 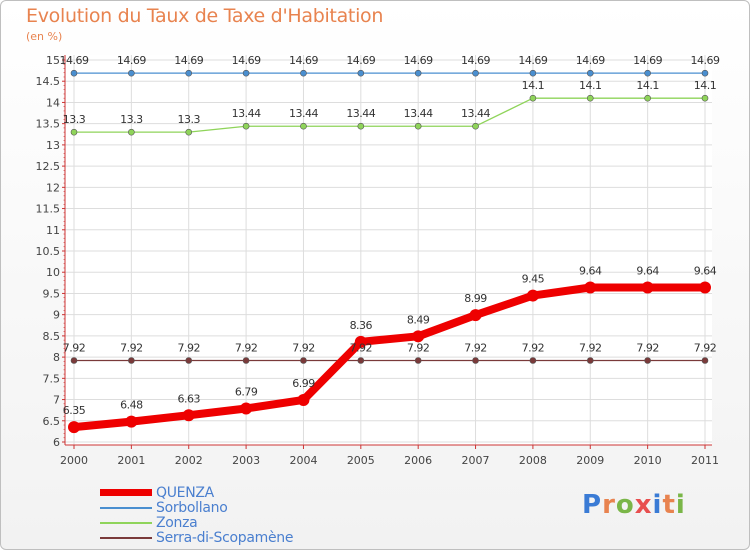 What do you see at coordinates (389, 115) in the screenshot?
I see `series-line-zonza` at bounding box center [389, 115].